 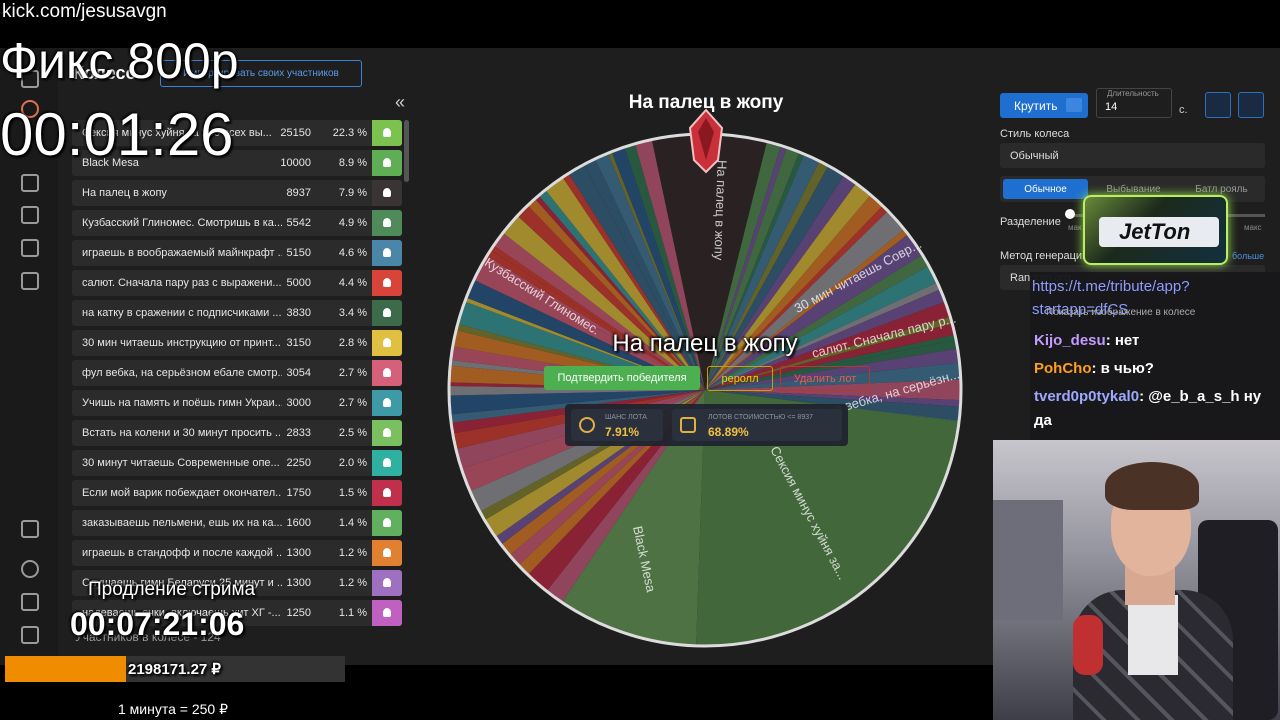 What do you see at coordinates (298, 193) in the screenshot?
I see `lot-amount: 8937` at bounding box center [298, 193].